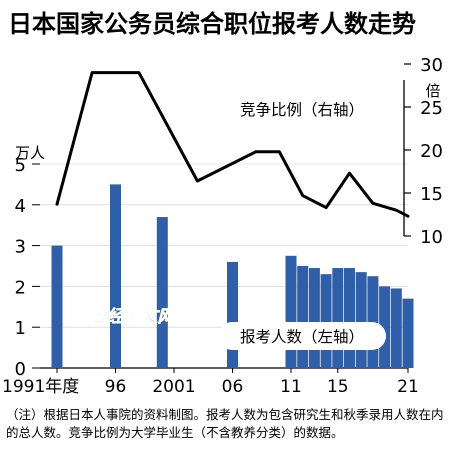 Image resolution: width=450 pixels, height=450 pixels. What do you see at coordinates (20, 165) in the screenshot?
I see `left-tick-label: 5` at bounding box center [20, 165].